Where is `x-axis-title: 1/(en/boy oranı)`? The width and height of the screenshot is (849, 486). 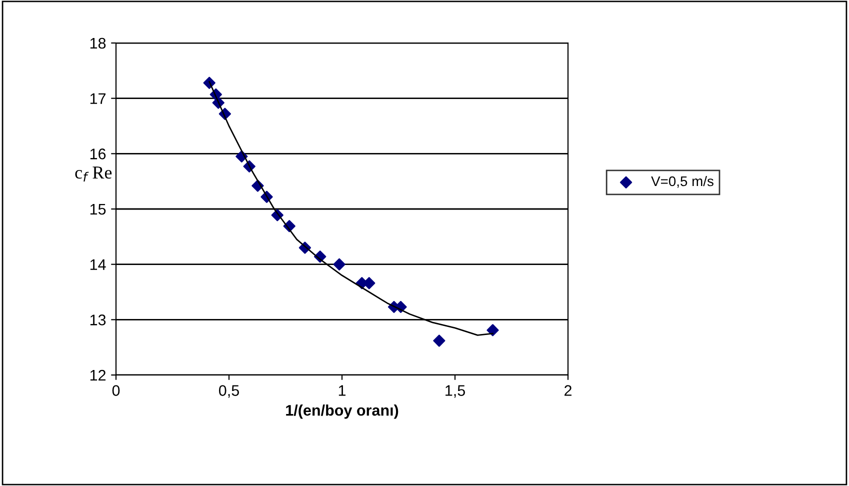 x-axis-title: 1/(en/boy oranı) is located at coordinates (342, 411).